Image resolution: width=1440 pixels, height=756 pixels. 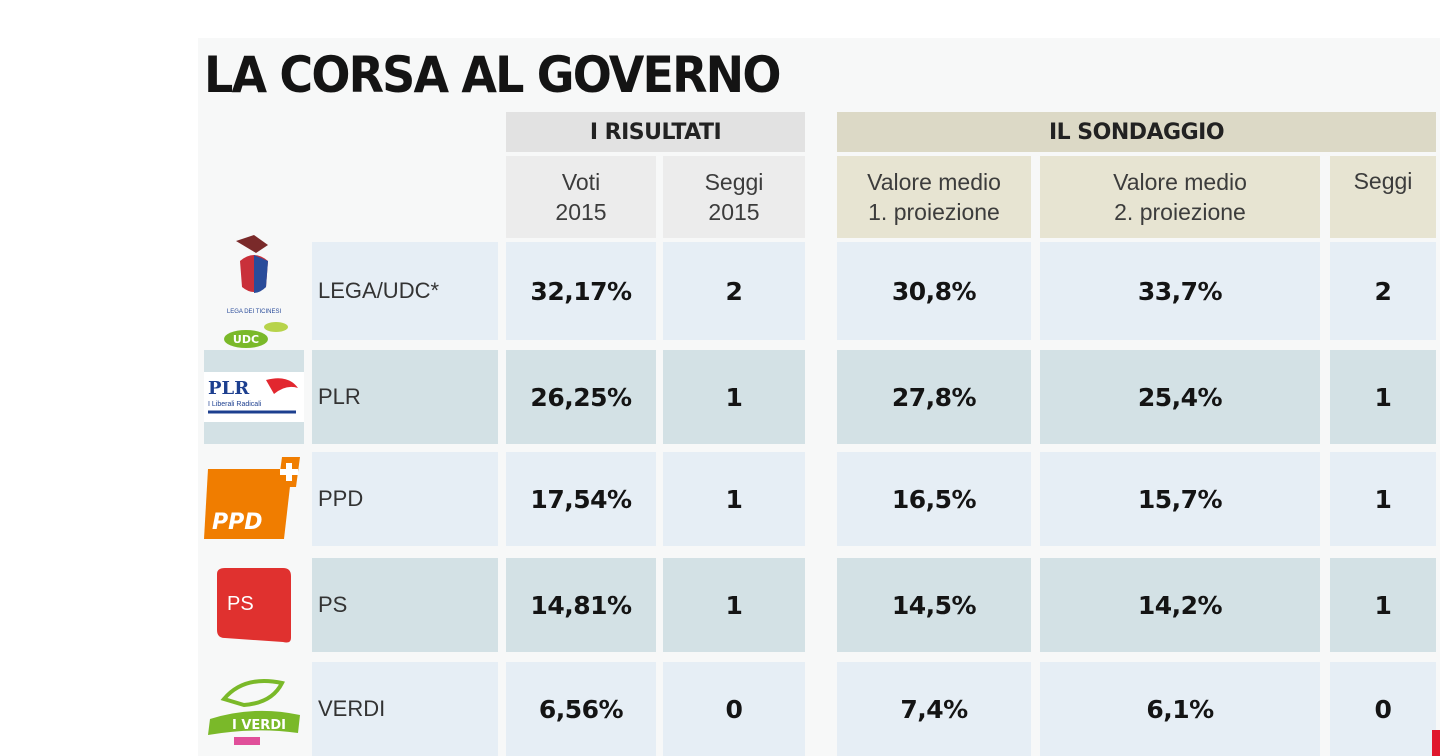 What do you see at coordinates (734, 291) in the screenshot?
I see `cell-seggi2015: 2` at bounding box center [734, 291].